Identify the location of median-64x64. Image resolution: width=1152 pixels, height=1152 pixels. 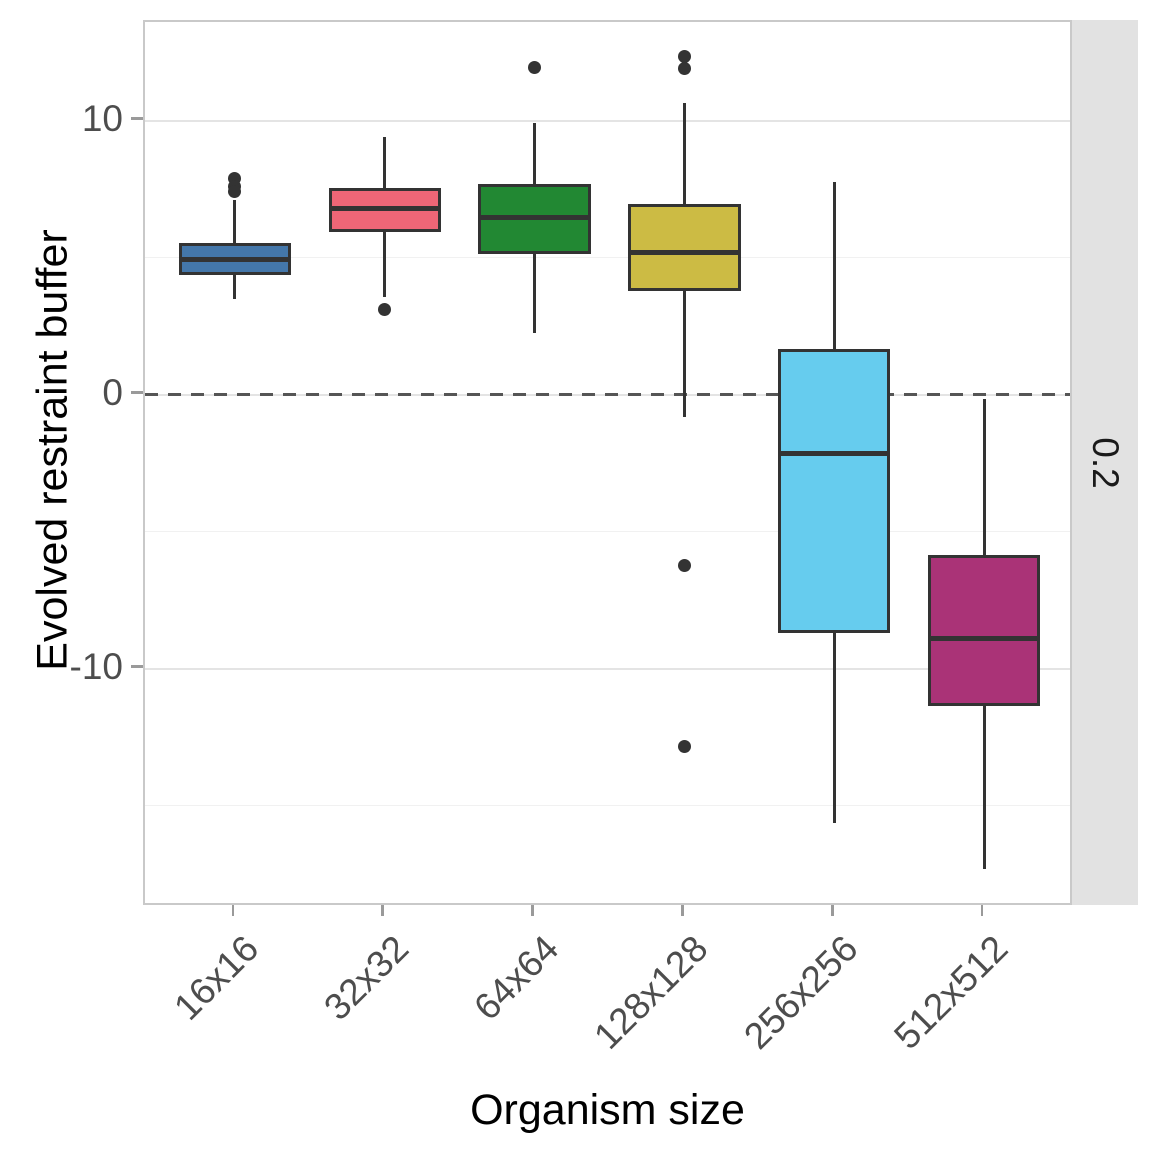
(534, 218).